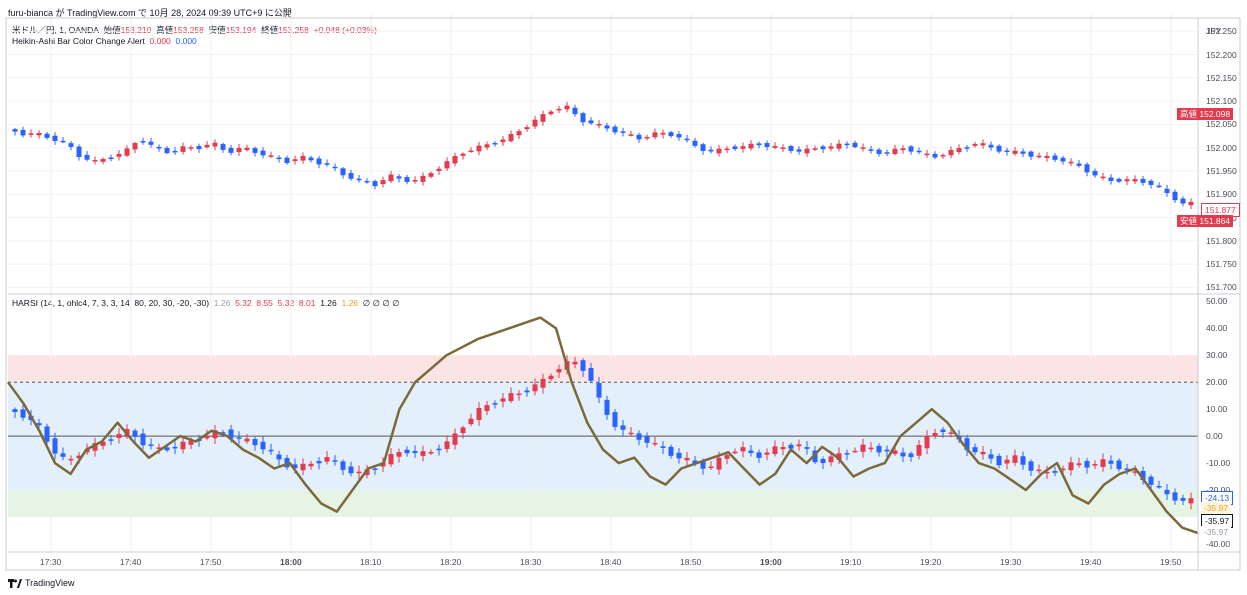 This screenshot has width=1247, height=595. Describe the element at coordinates (531, 562) in the screenshot. I see `time-axis-label: 18:30` at that location.